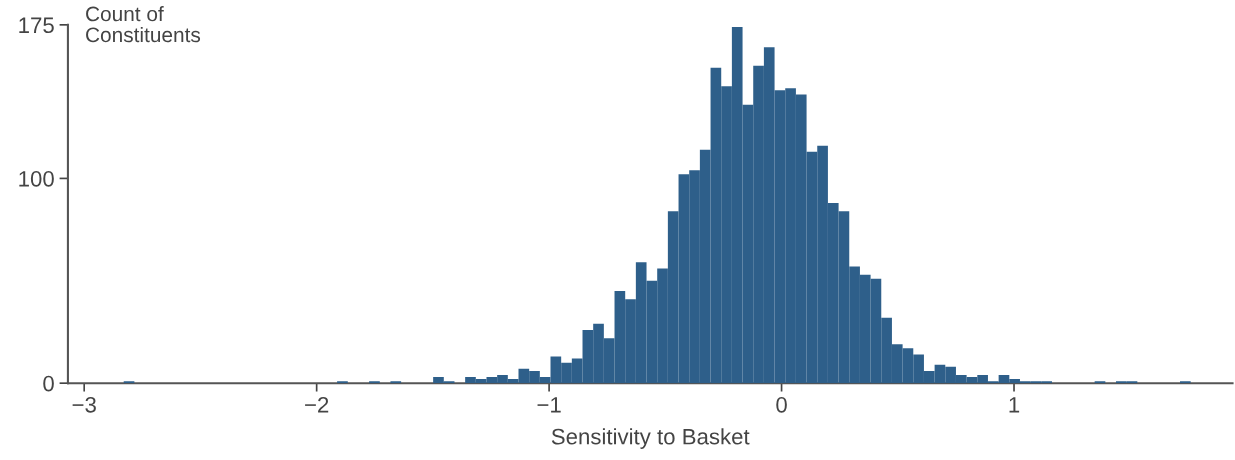  Describe the element at coordinates (36, 25) in the screenshot. I see `y-tick-label: 175` at that location.